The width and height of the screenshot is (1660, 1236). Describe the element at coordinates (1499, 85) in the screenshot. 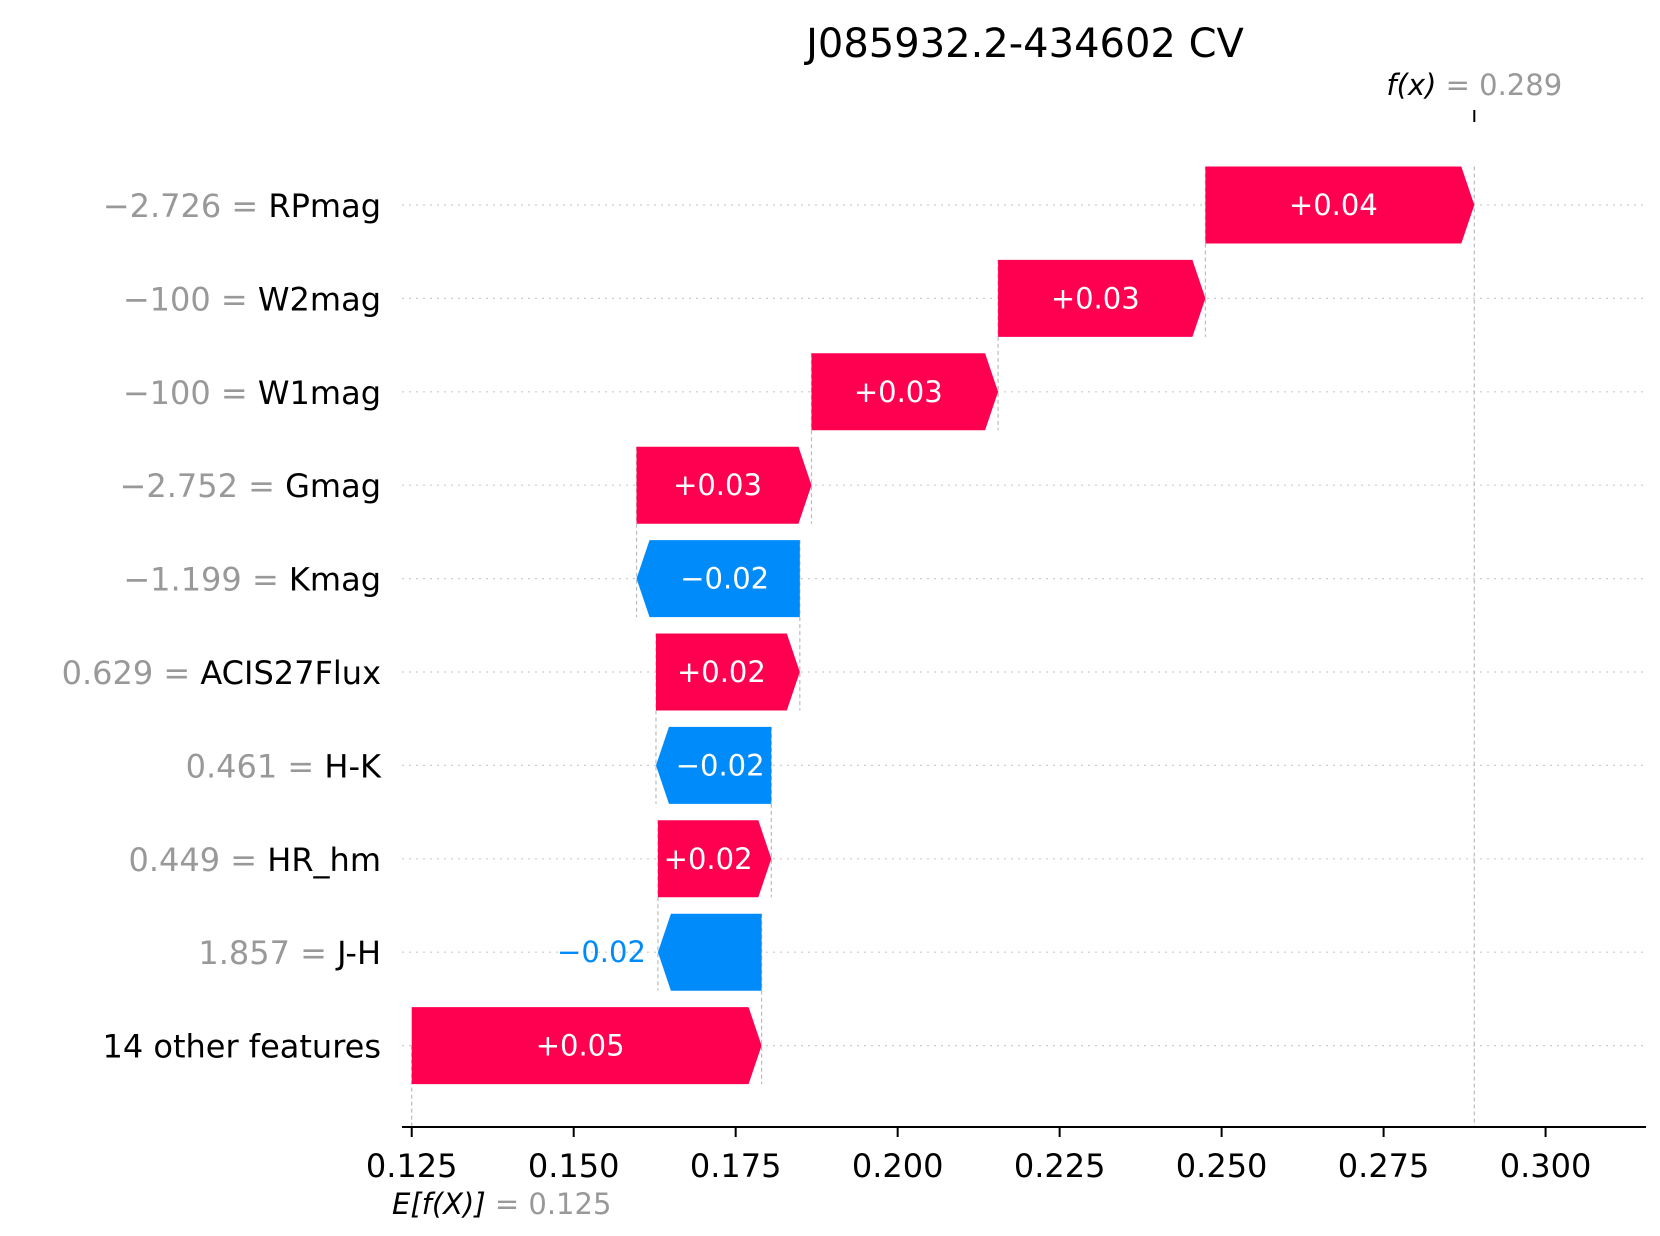

I see `output-label-value: = 0.289` at that location.